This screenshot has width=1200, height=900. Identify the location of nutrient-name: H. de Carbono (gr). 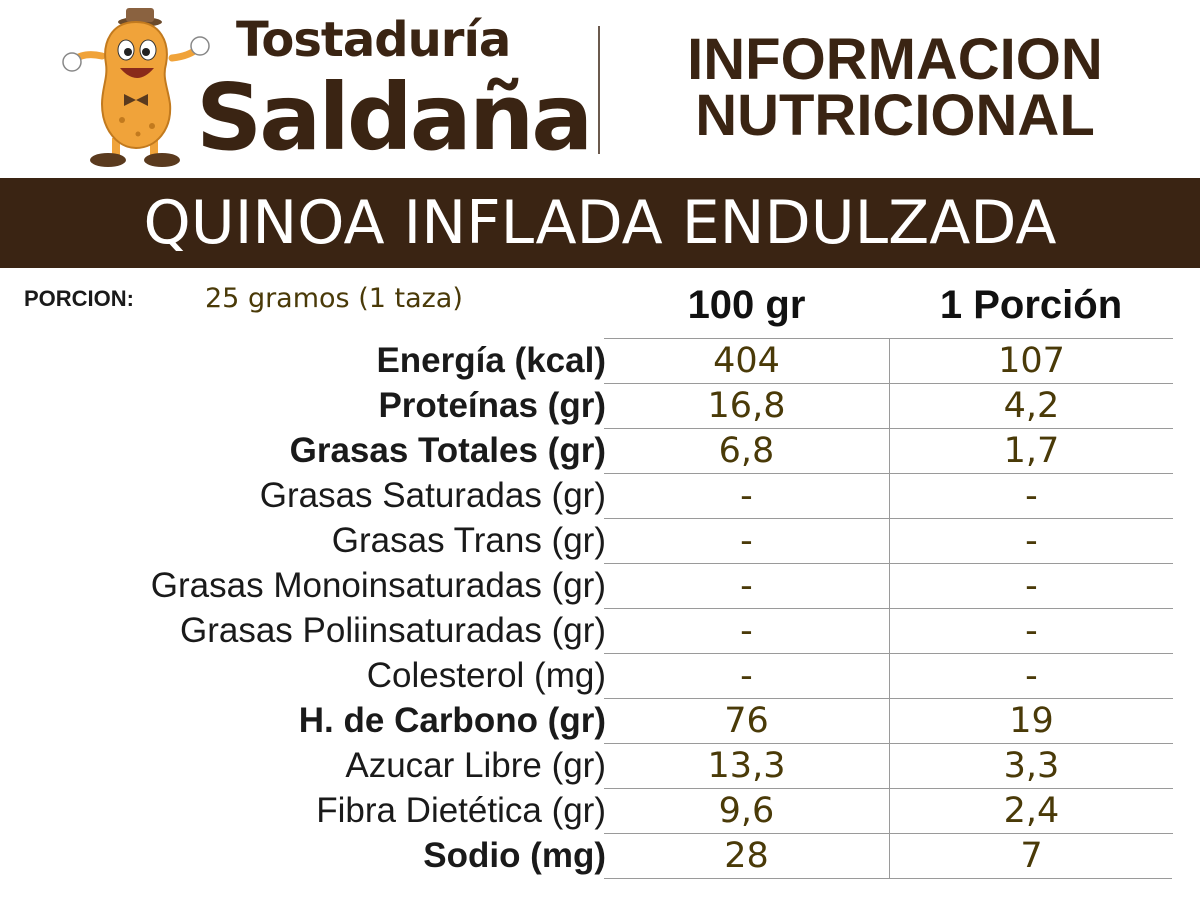
(452, 720).